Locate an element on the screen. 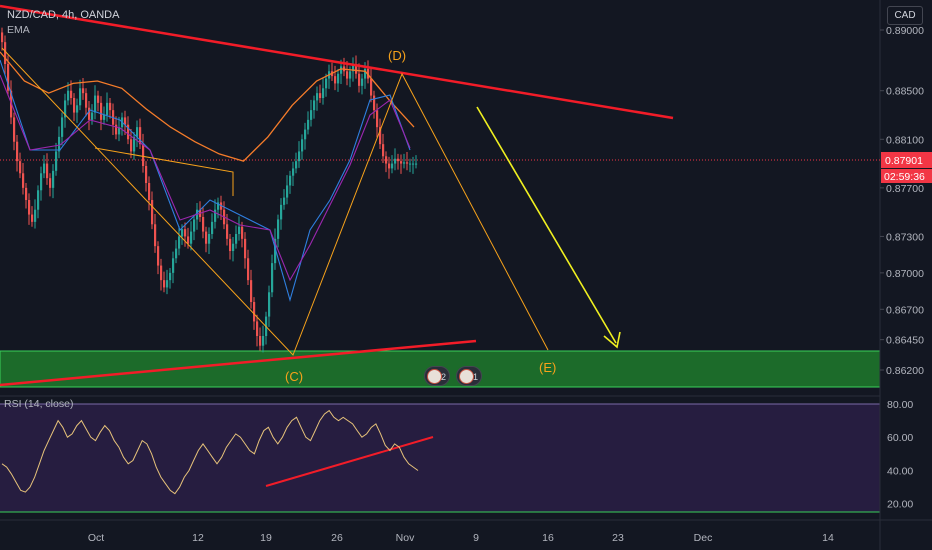  symbol-title: NZD/CAD, 4h, OANDA is located at coordinates (63, 15).